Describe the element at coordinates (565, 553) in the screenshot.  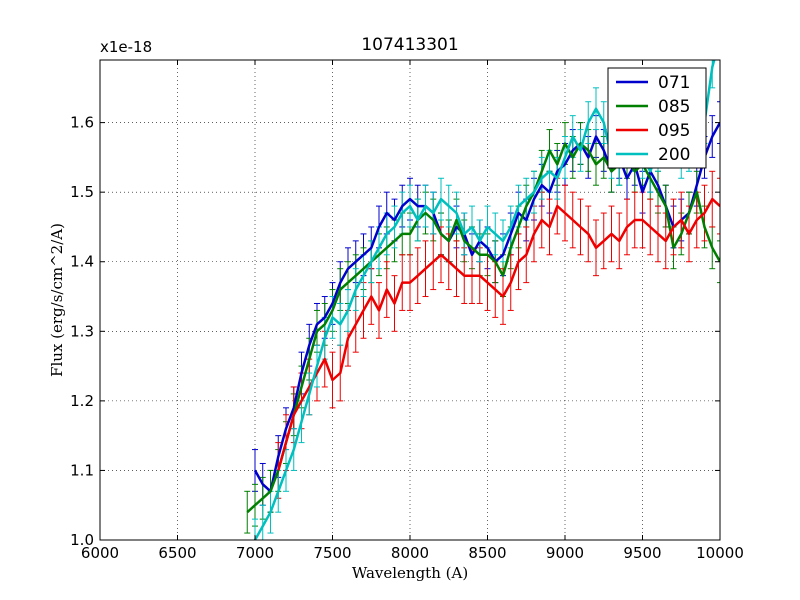
I see `x-tick-label: 9000` at that location.